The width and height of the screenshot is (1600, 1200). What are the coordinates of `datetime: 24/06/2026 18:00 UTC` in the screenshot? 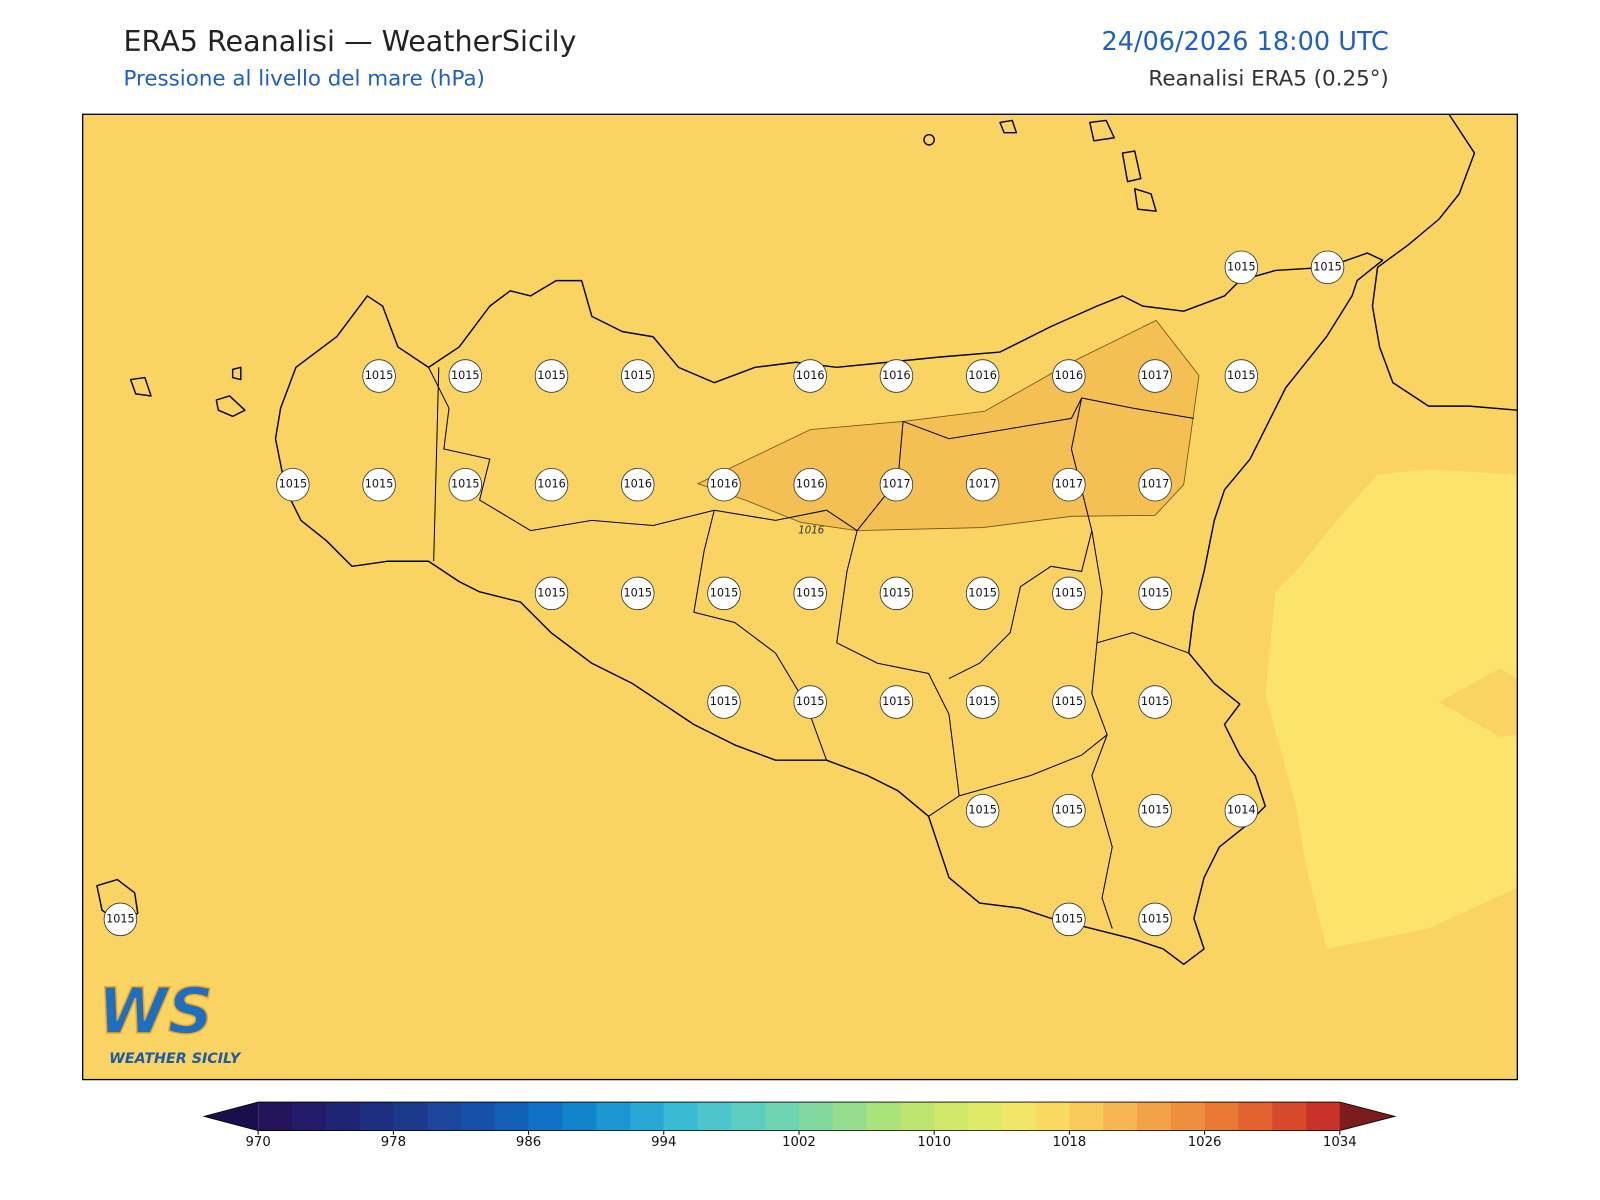 It's located at (1245, 42).